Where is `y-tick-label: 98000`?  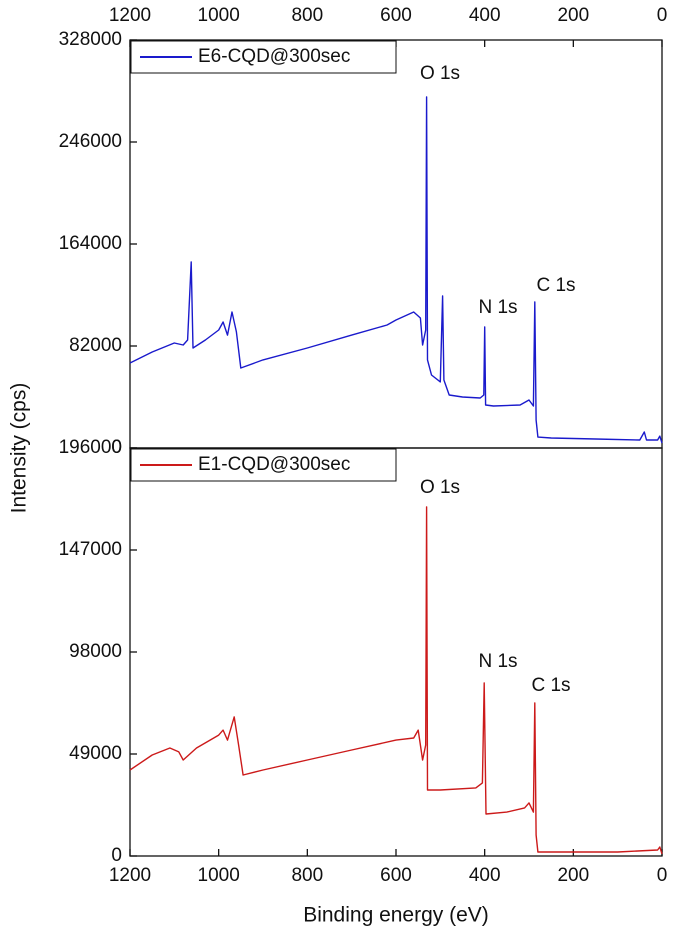
y-tick-label: 98000 is located at coordinates (95, 651).